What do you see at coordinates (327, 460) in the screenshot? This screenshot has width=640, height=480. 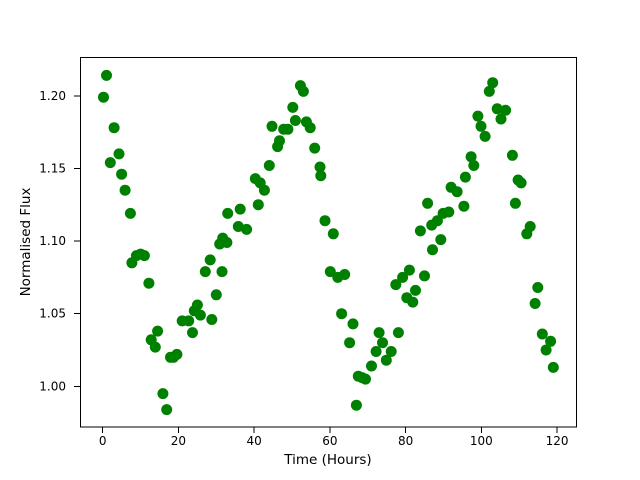 I see `x-axis-label: Time (Hours)` at bounding box center [327, 460].